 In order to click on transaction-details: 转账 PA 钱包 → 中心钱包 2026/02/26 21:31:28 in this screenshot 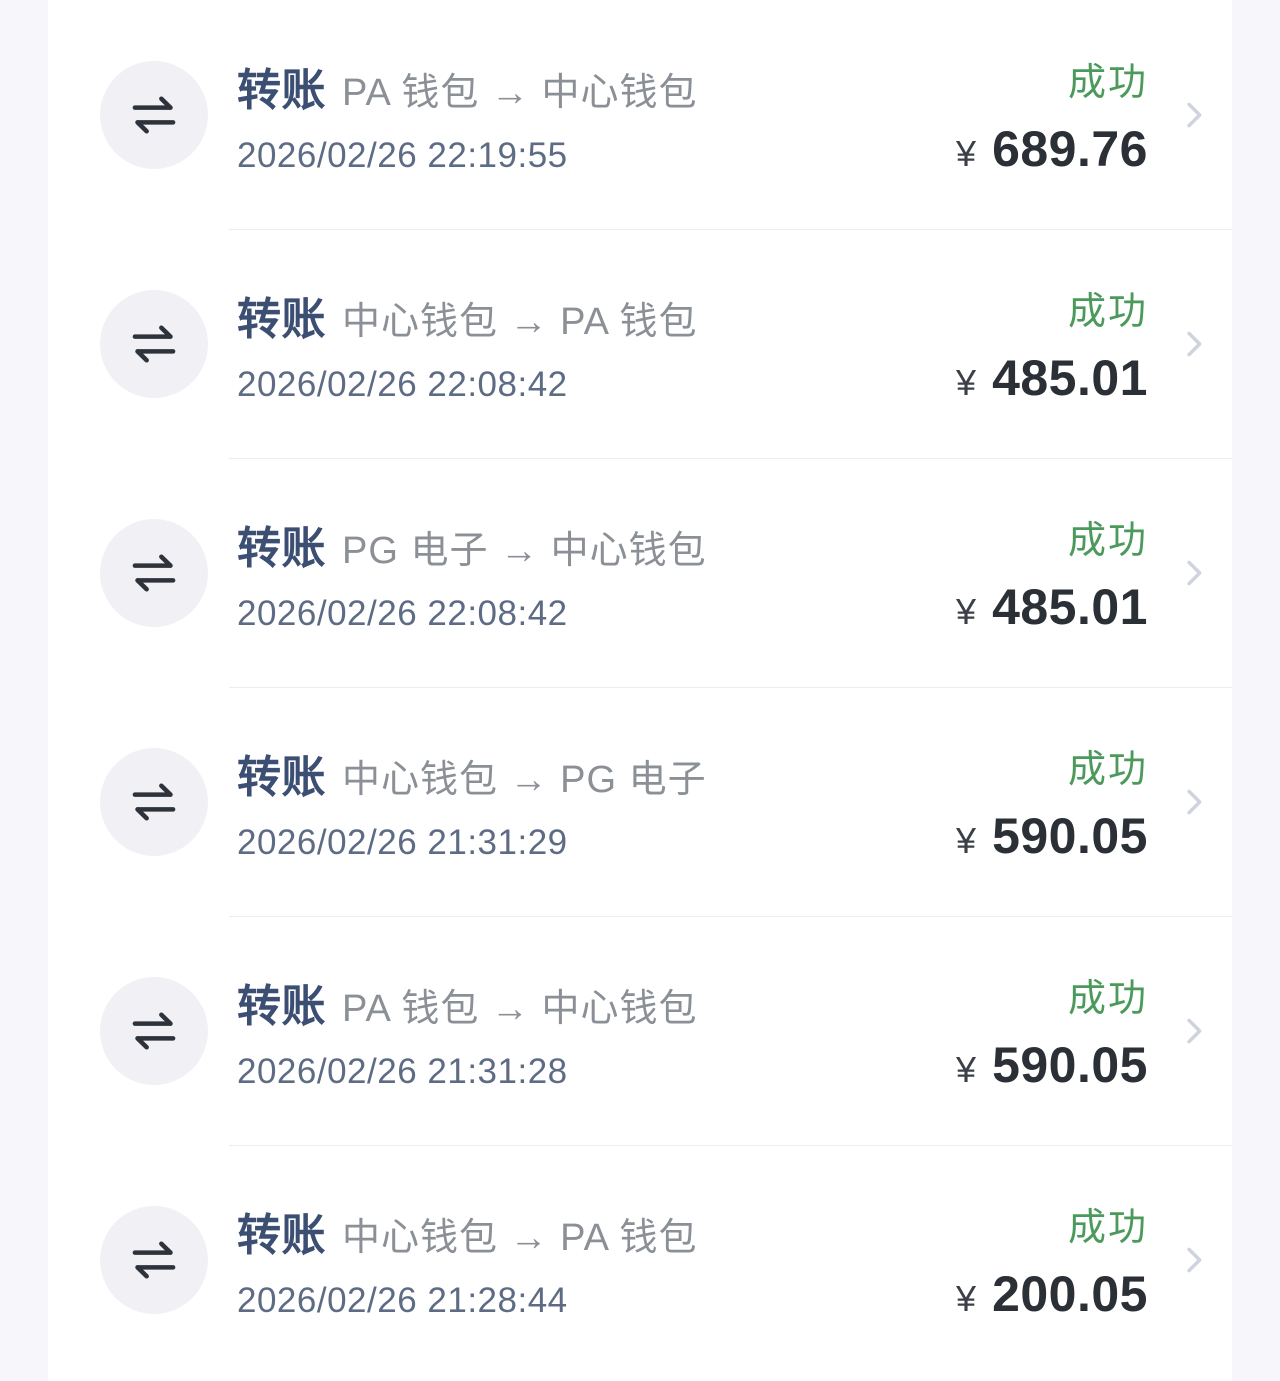, I will do `click(582, 1031)`.